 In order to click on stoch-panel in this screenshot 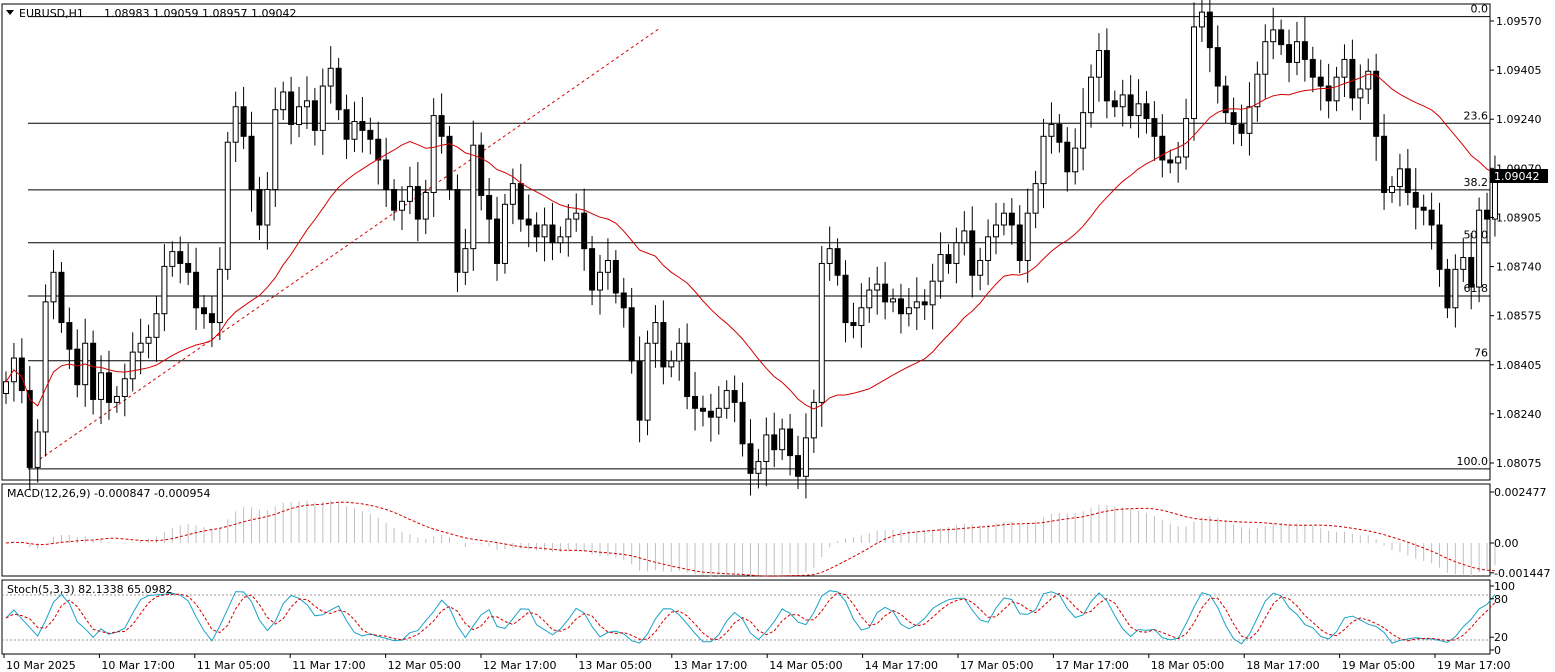, I will do `click(746, 617)`.